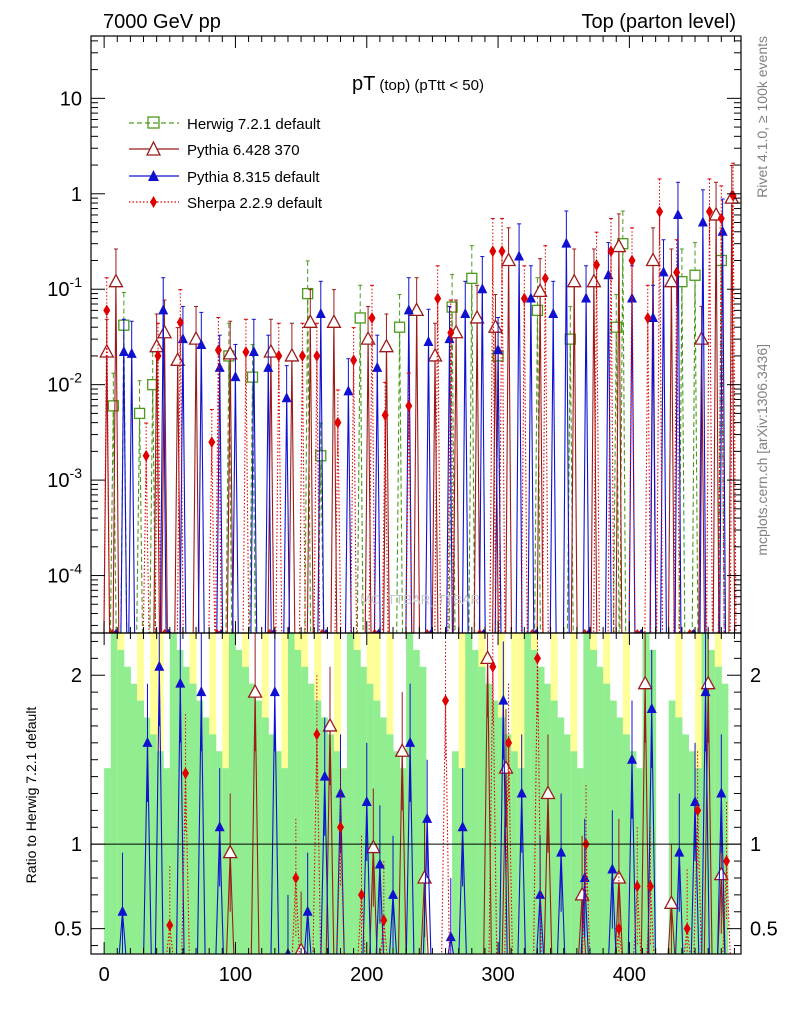  What do you see at coordinates (746, 633) in the screenshot?
I see `floor-marker-pythia6` at bounding box center [746, 633].